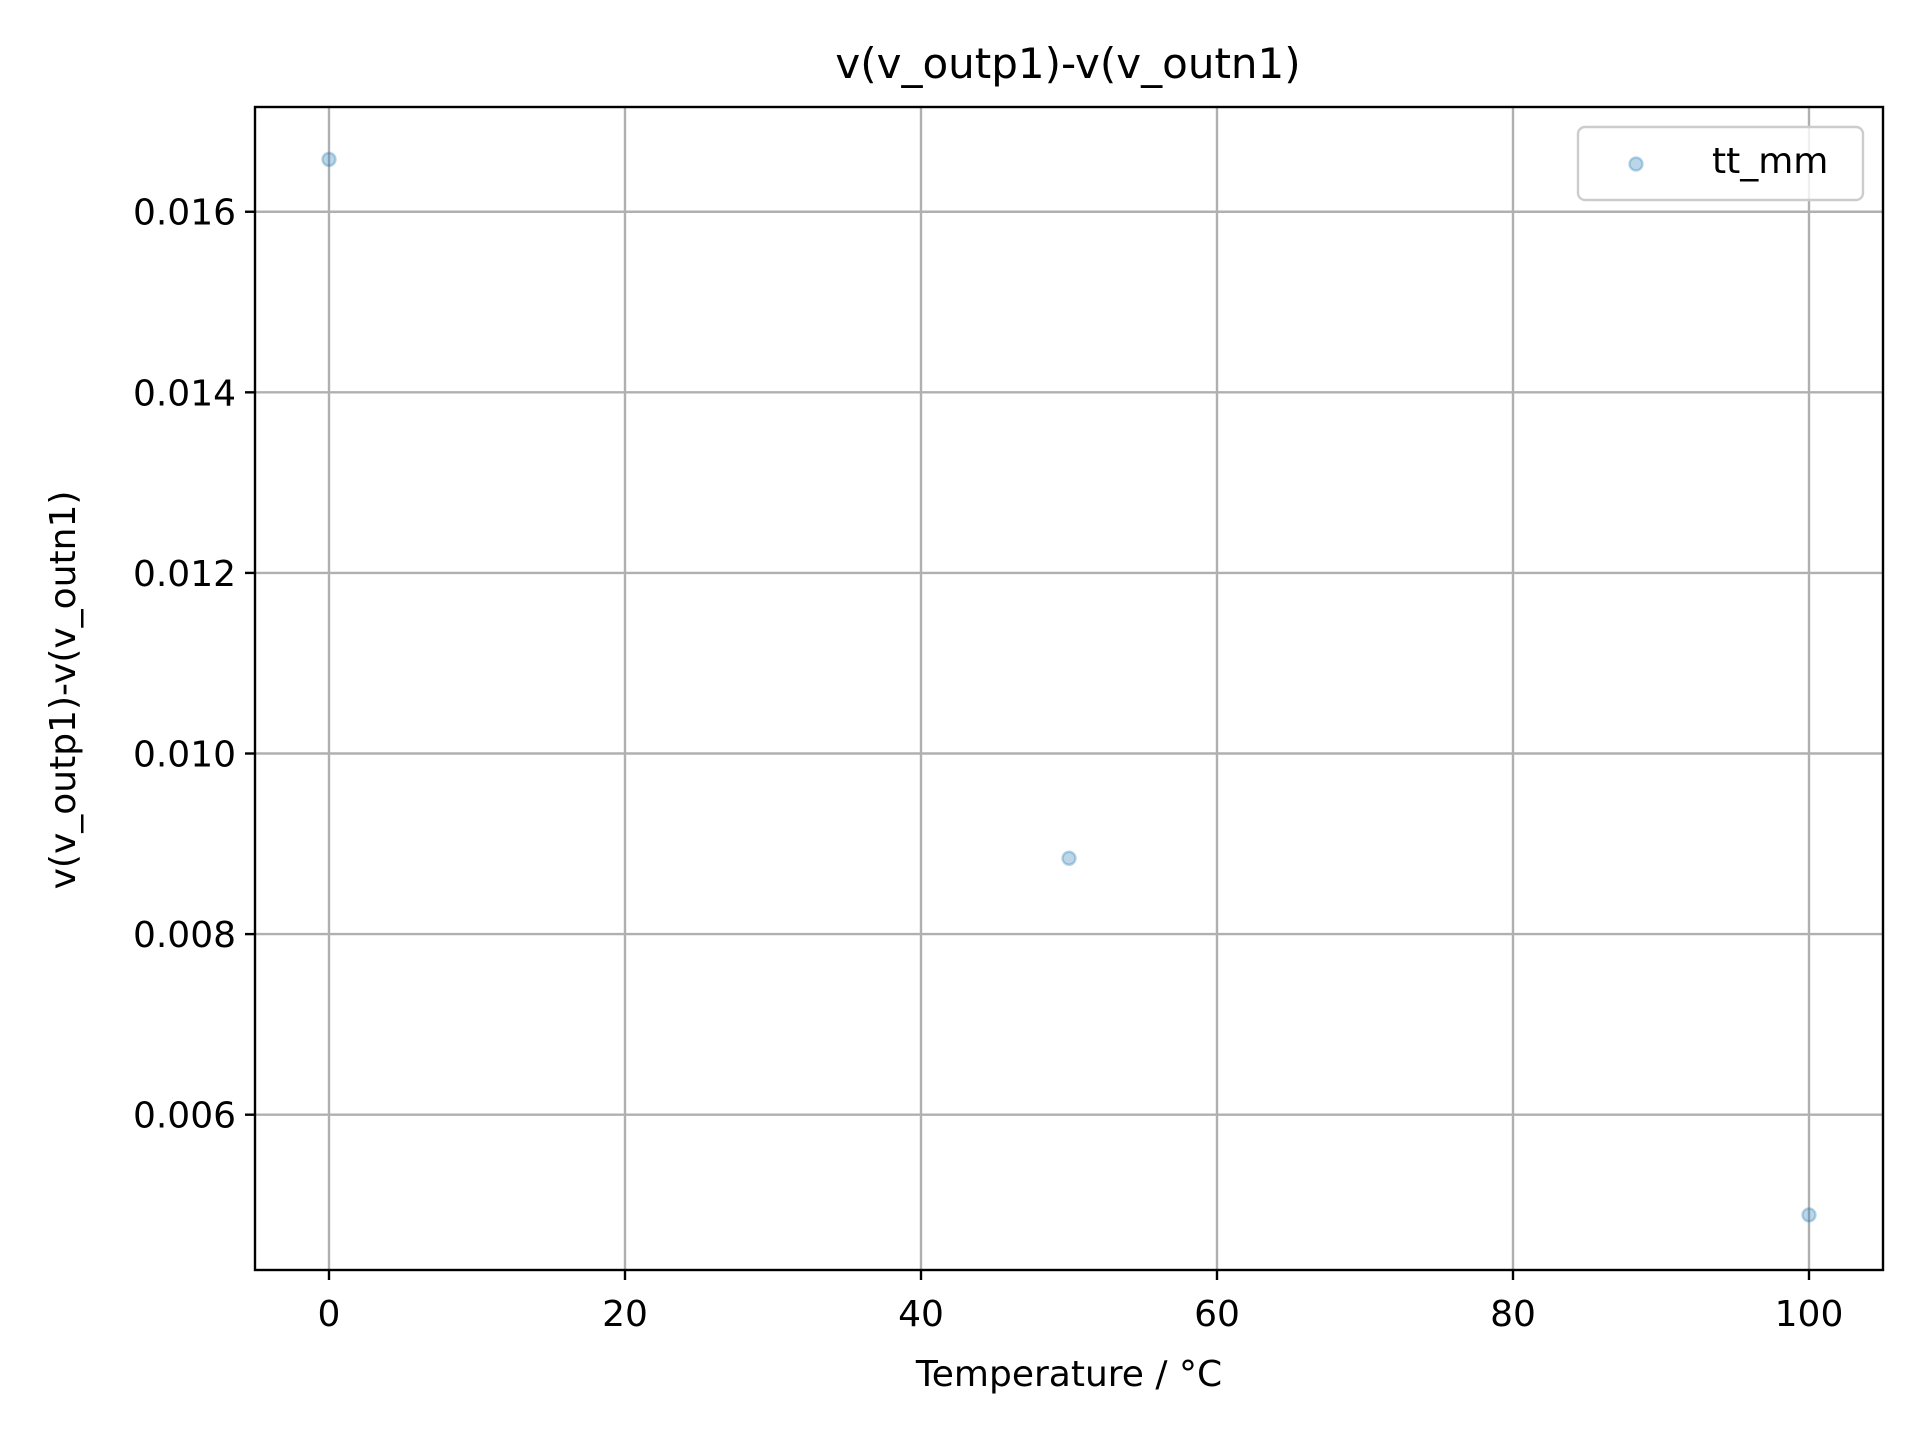 The image size is (1920, 1440). I want to click on y-axis-ticks: 0.006 0.008 0.010 0.012 0.014 0.016, so click(194, 665).